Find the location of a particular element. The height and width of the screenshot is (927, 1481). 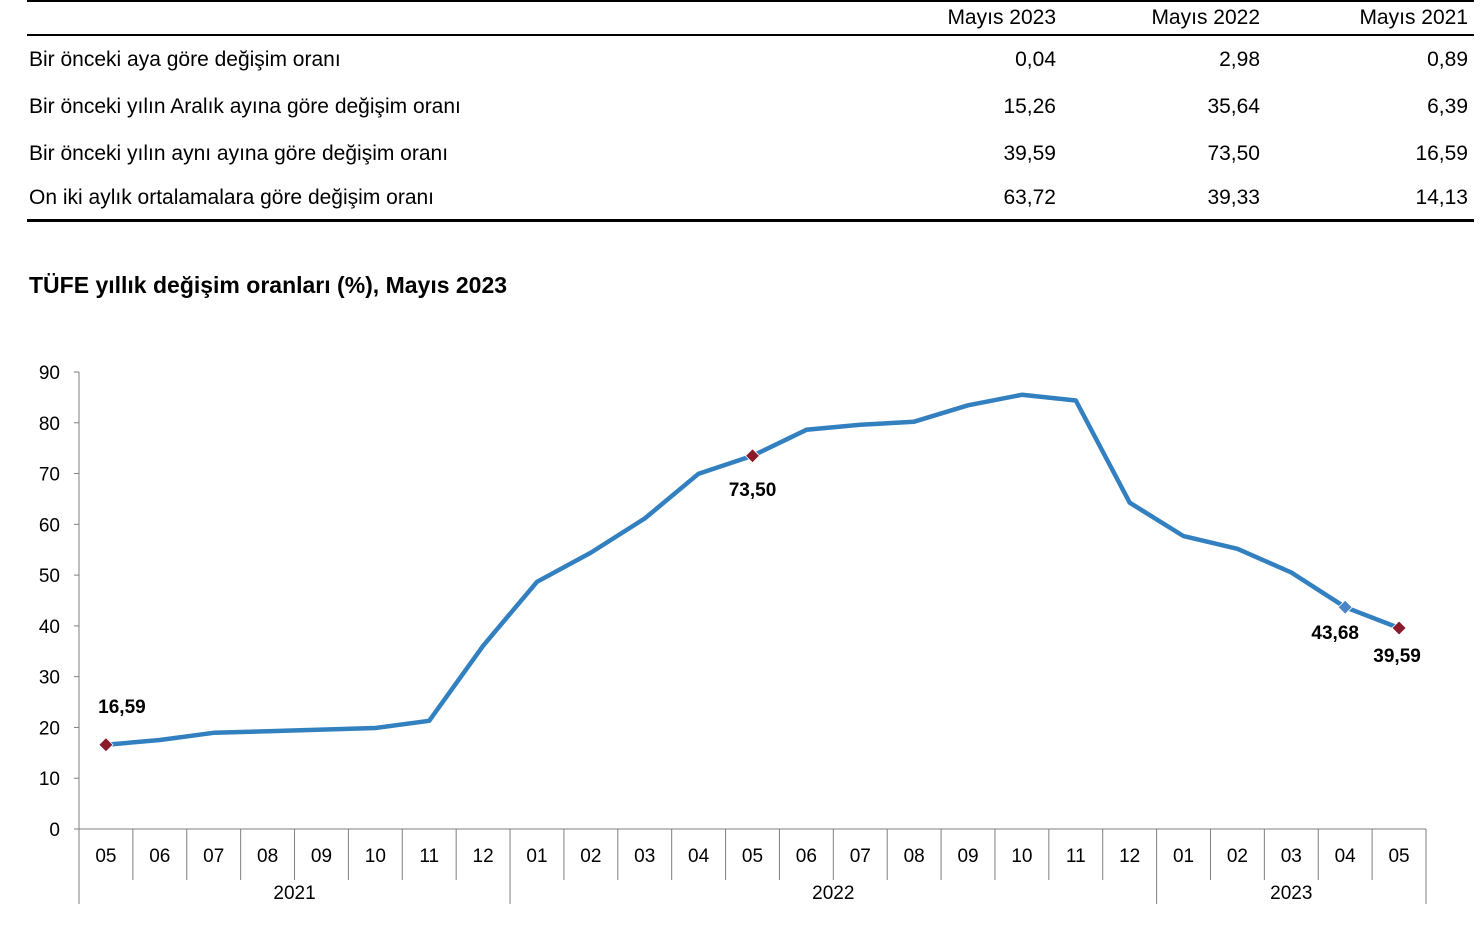

data-label: 43,68 is located at coordinates (1335, 633).